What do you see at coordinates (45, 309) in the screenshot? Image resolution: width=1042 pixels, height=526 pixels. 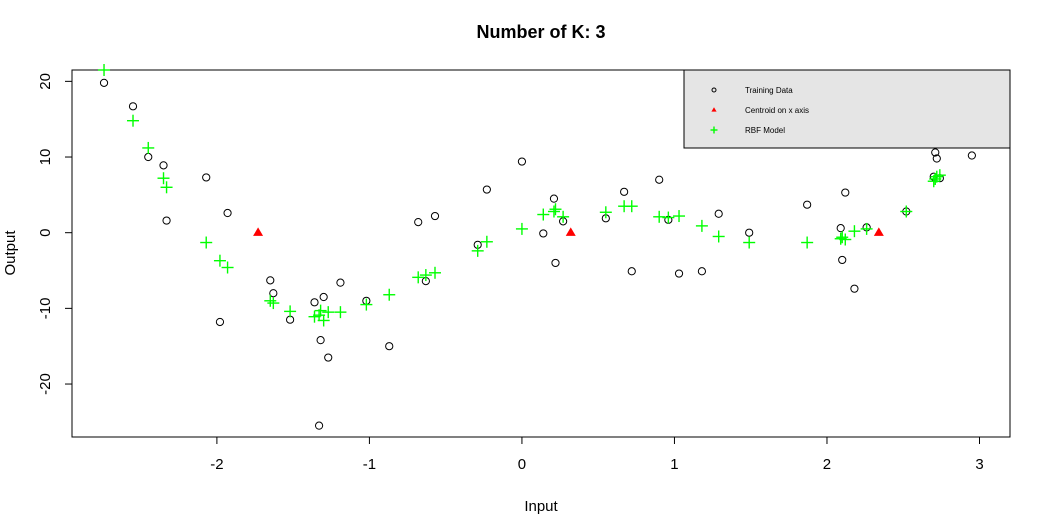 I see `y-tick-label: -10` at bounding box center [45, 309].